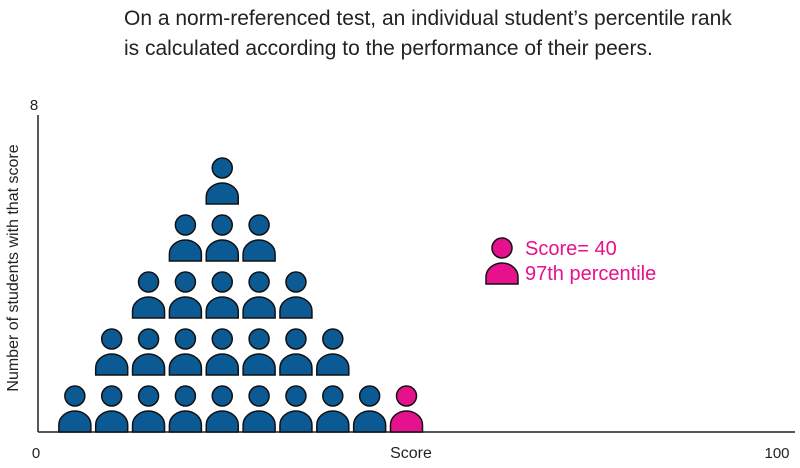 The width and height of the screenshot is (800, 468). What do you see at coordinates (406, 409) in the screenshot?
I see `individual-student-icon` at bounding box center [406, 409].